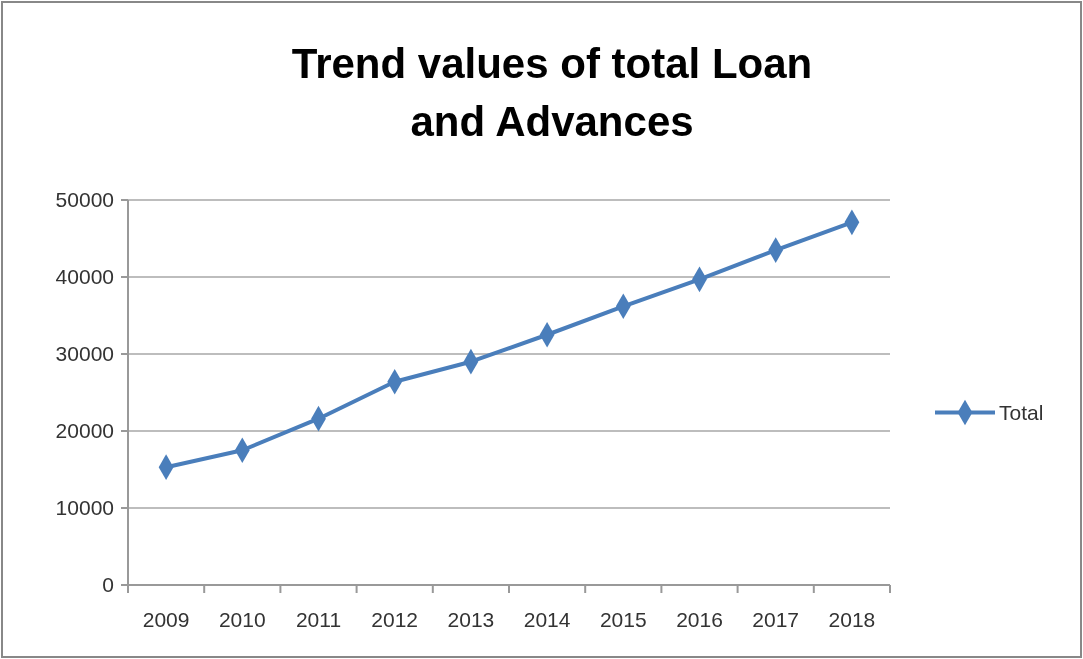  Describe the element at coordinates (84, 508) in the screenshot. I see `y-tick-label: 10000` at that location.